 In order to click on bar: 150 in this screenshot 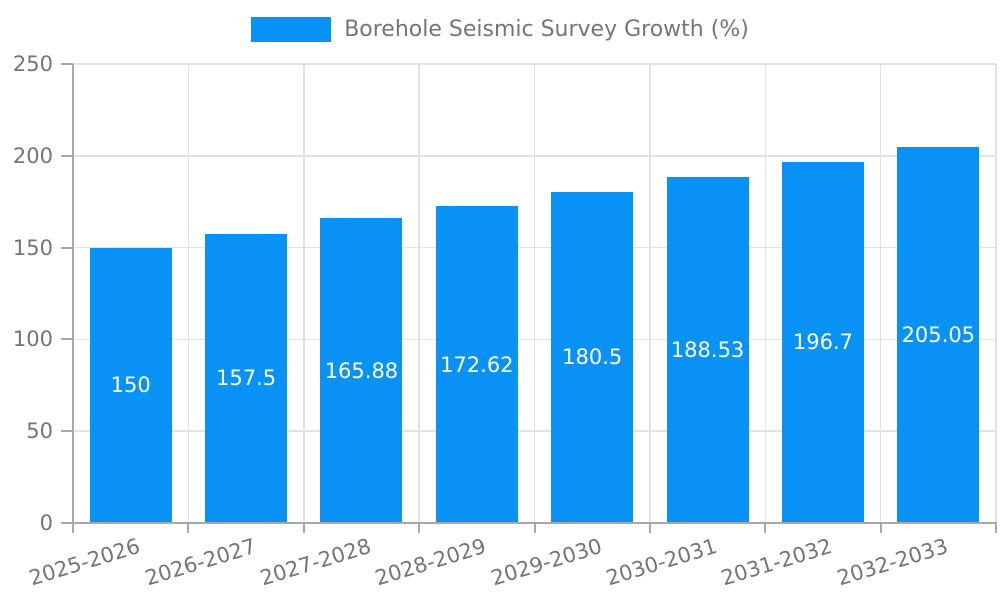, I will do `click(130, 385)`.